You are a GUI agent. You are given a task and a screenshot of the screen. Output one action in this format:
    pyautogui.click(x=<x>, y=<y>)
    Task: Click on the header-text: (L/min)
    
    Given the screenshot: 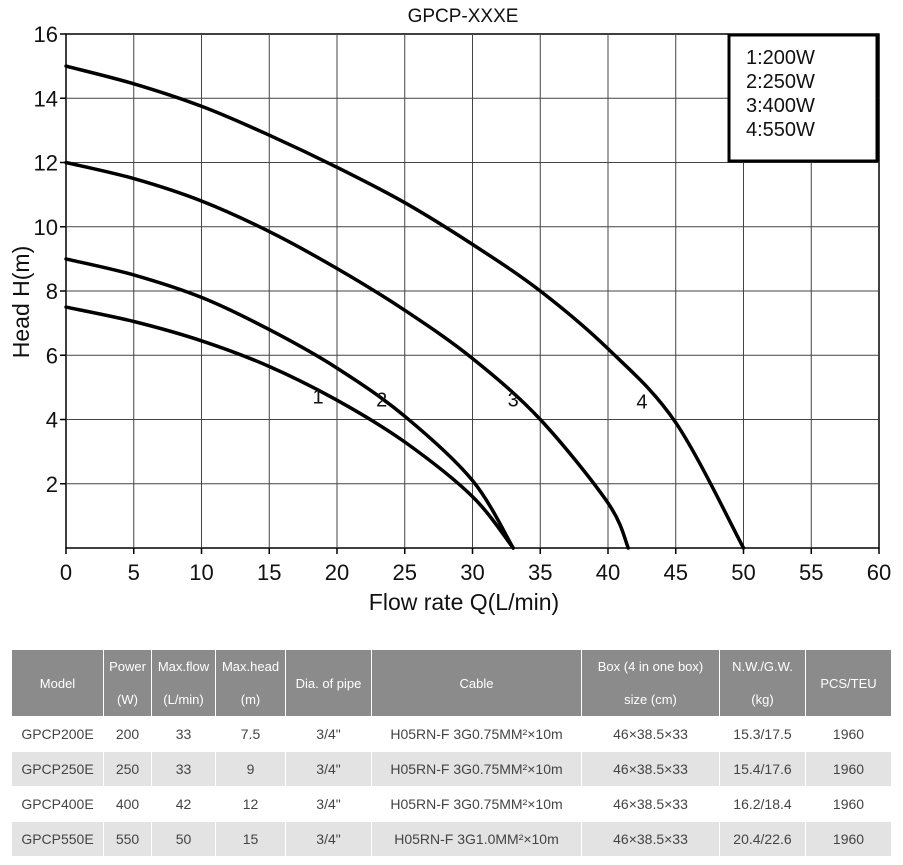 What is the action you would take?
    pyautogui.click(x=183, y=699)
    